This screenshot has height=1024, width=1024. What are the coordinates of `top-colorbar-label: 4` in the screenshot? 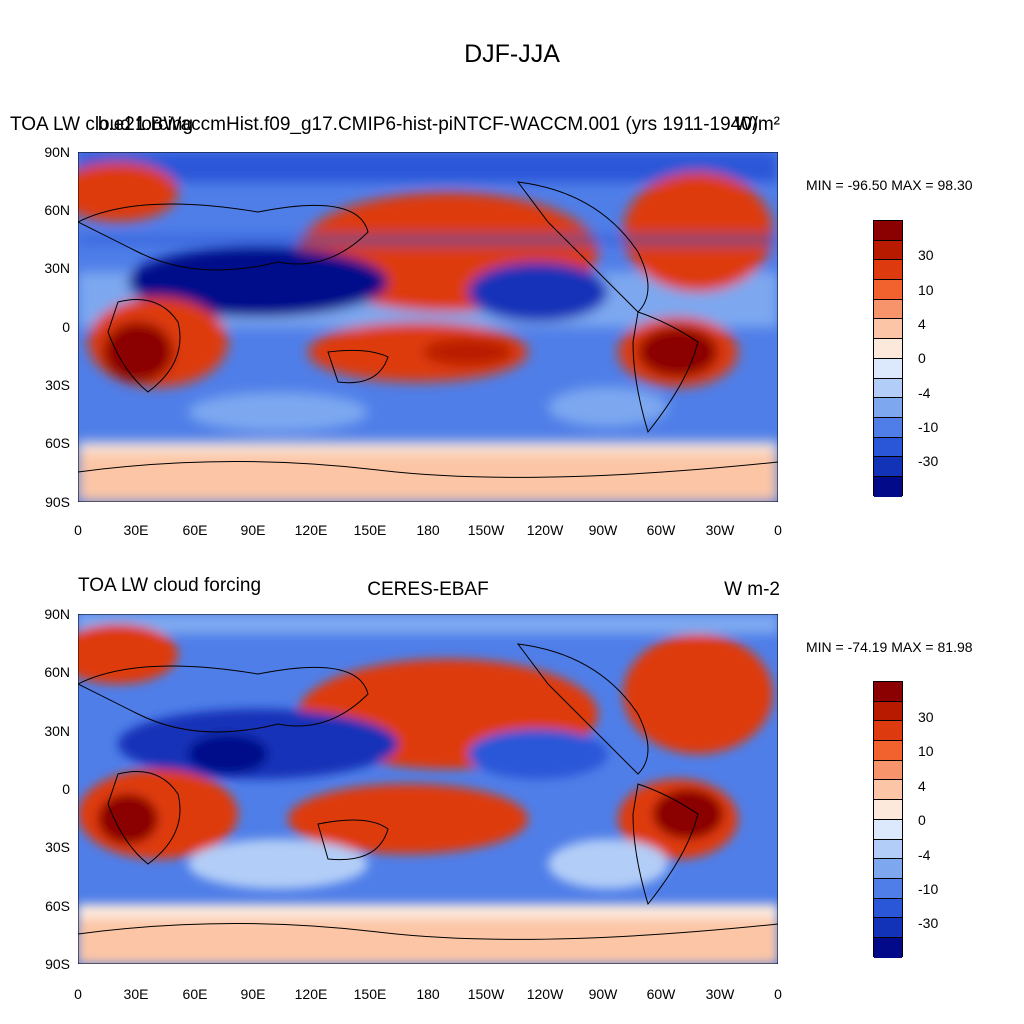 It's located at (922, 324).